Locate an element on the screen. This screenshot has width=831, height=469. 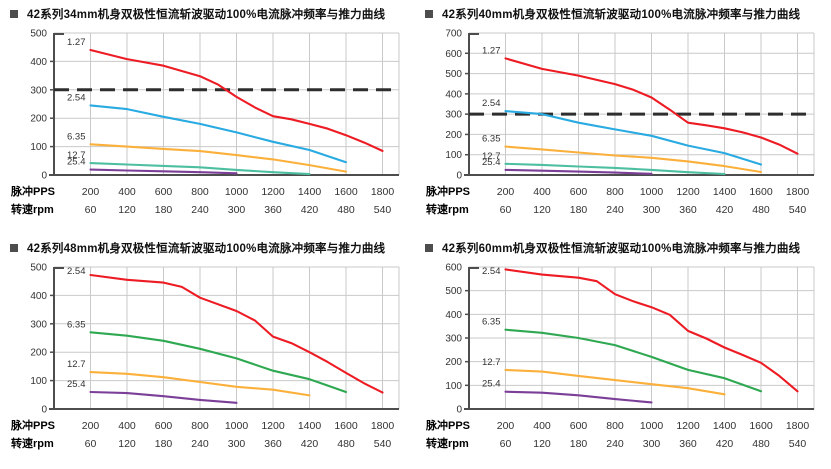
chart-title-row: 42系列40mm机身双极性恒流斩波驱动100%电流脉冲频率与推力曲线 is located at coordinates (627, 14).